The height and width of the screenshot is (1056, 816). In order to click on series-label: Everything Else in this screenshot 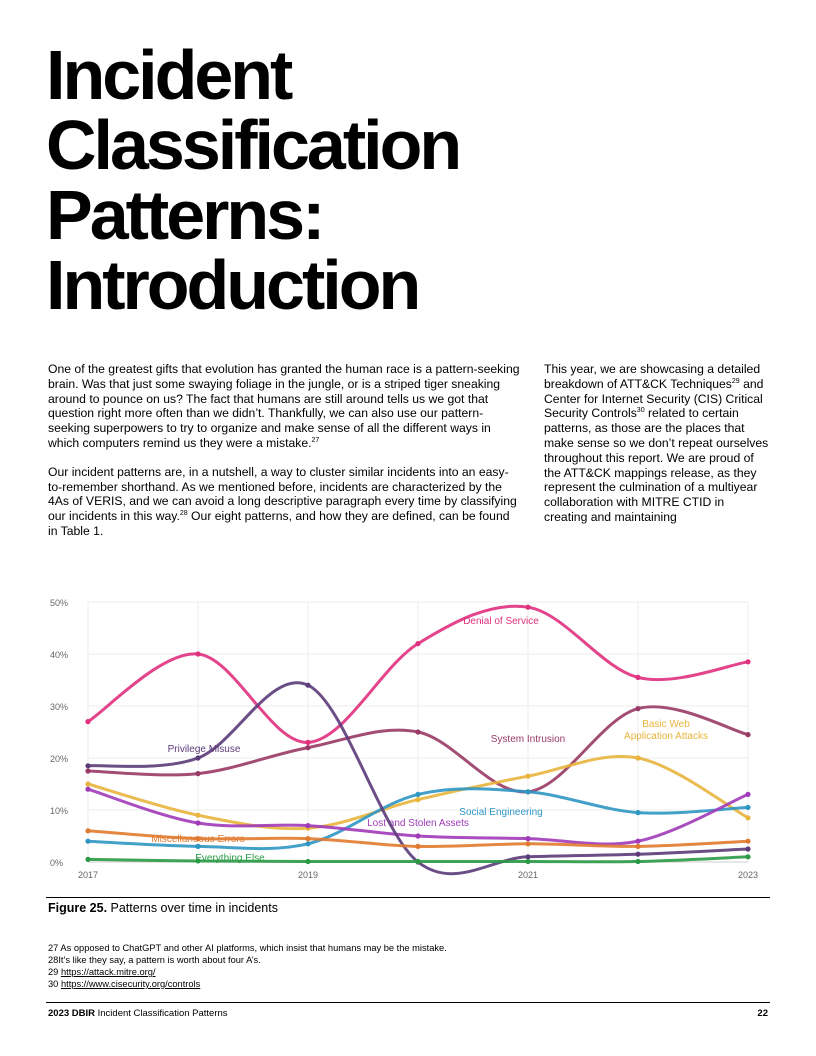, I will do `click(230, 858)`.